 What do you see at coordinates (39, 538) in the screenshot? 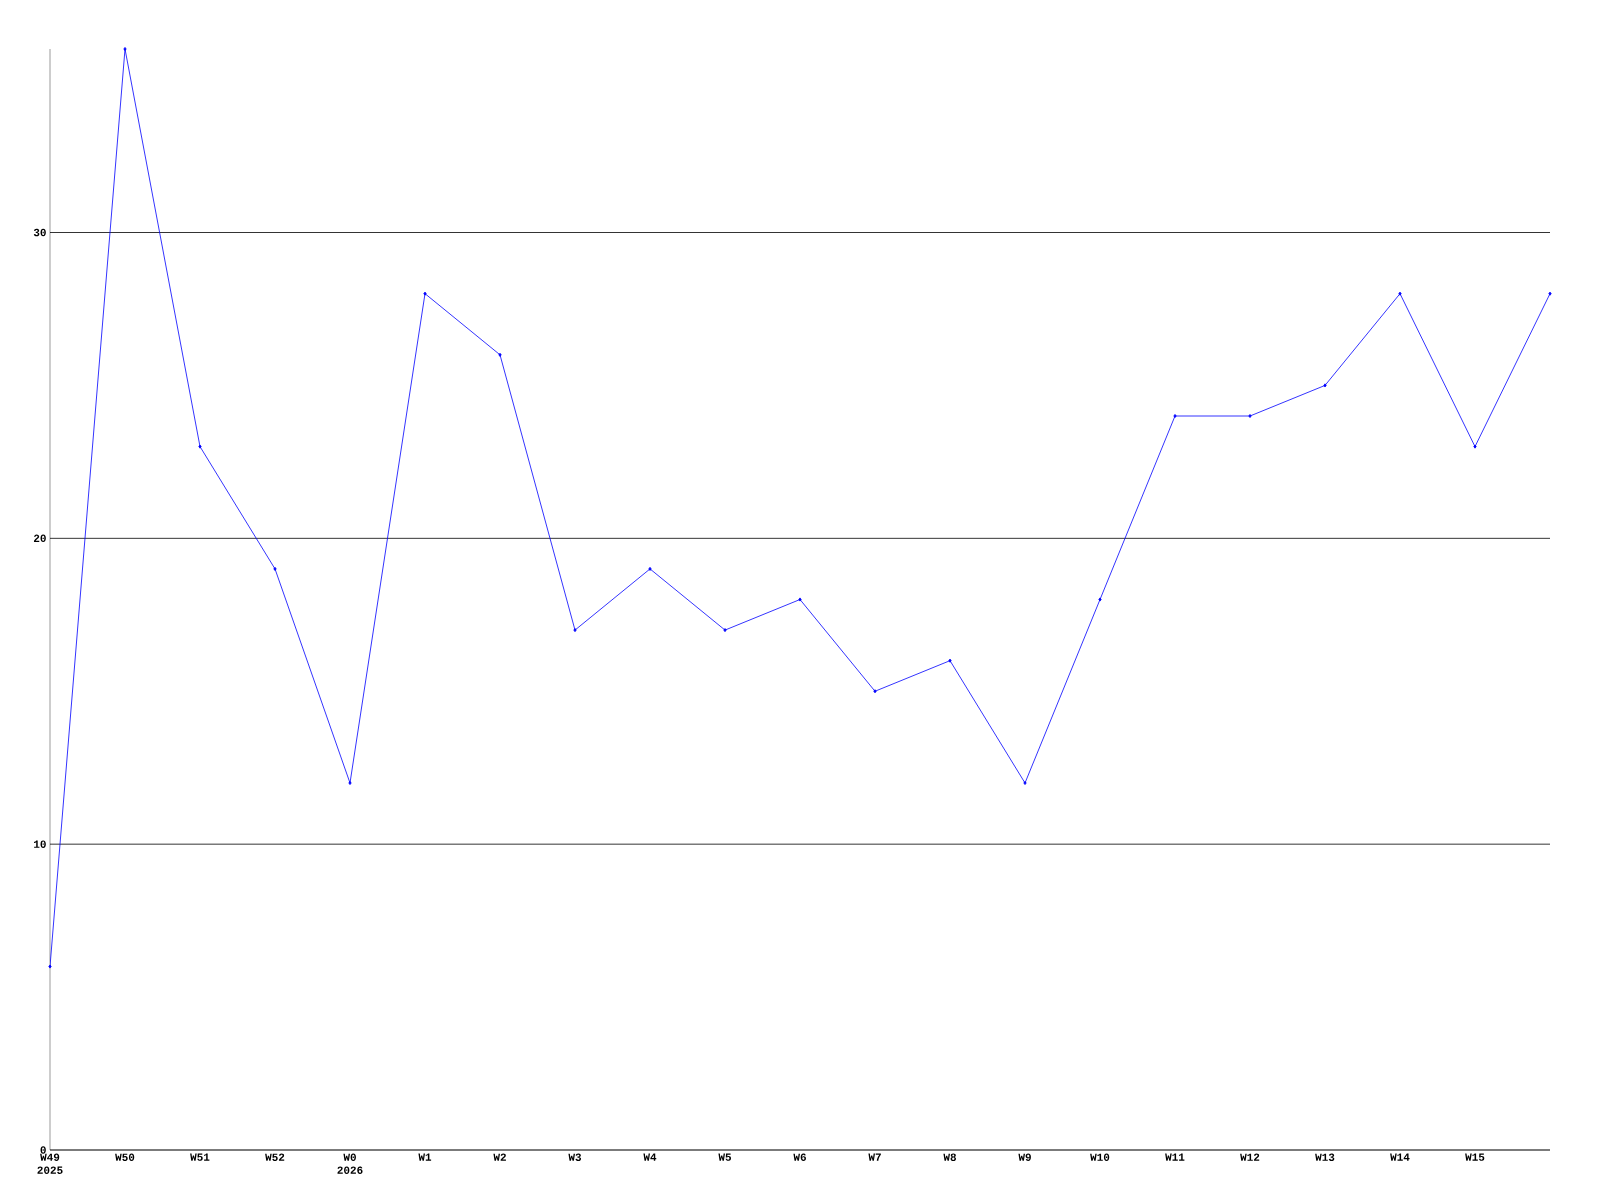
I see `y-tick-label: 20` at bounding box center [39, 538].